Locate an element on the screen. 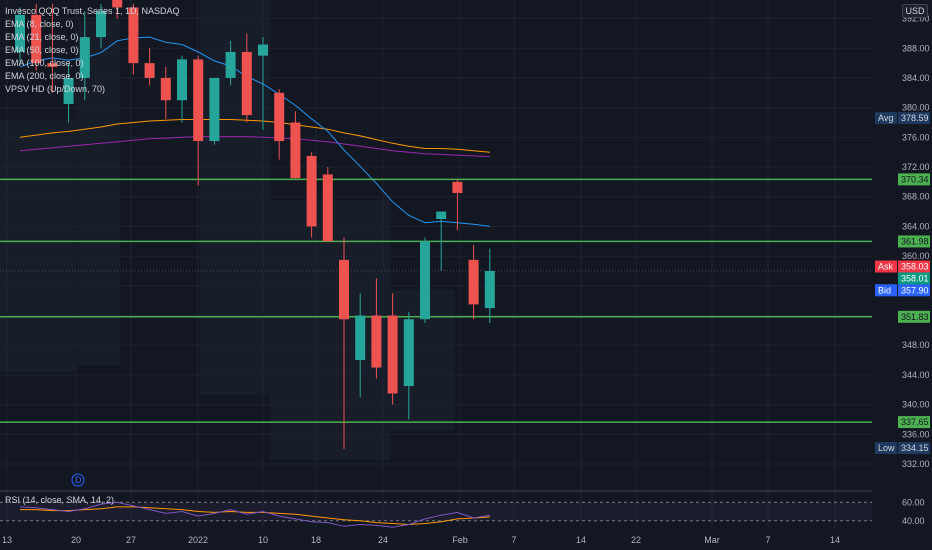  dividend-icon-letter: D is located at coordinates (78, 480).